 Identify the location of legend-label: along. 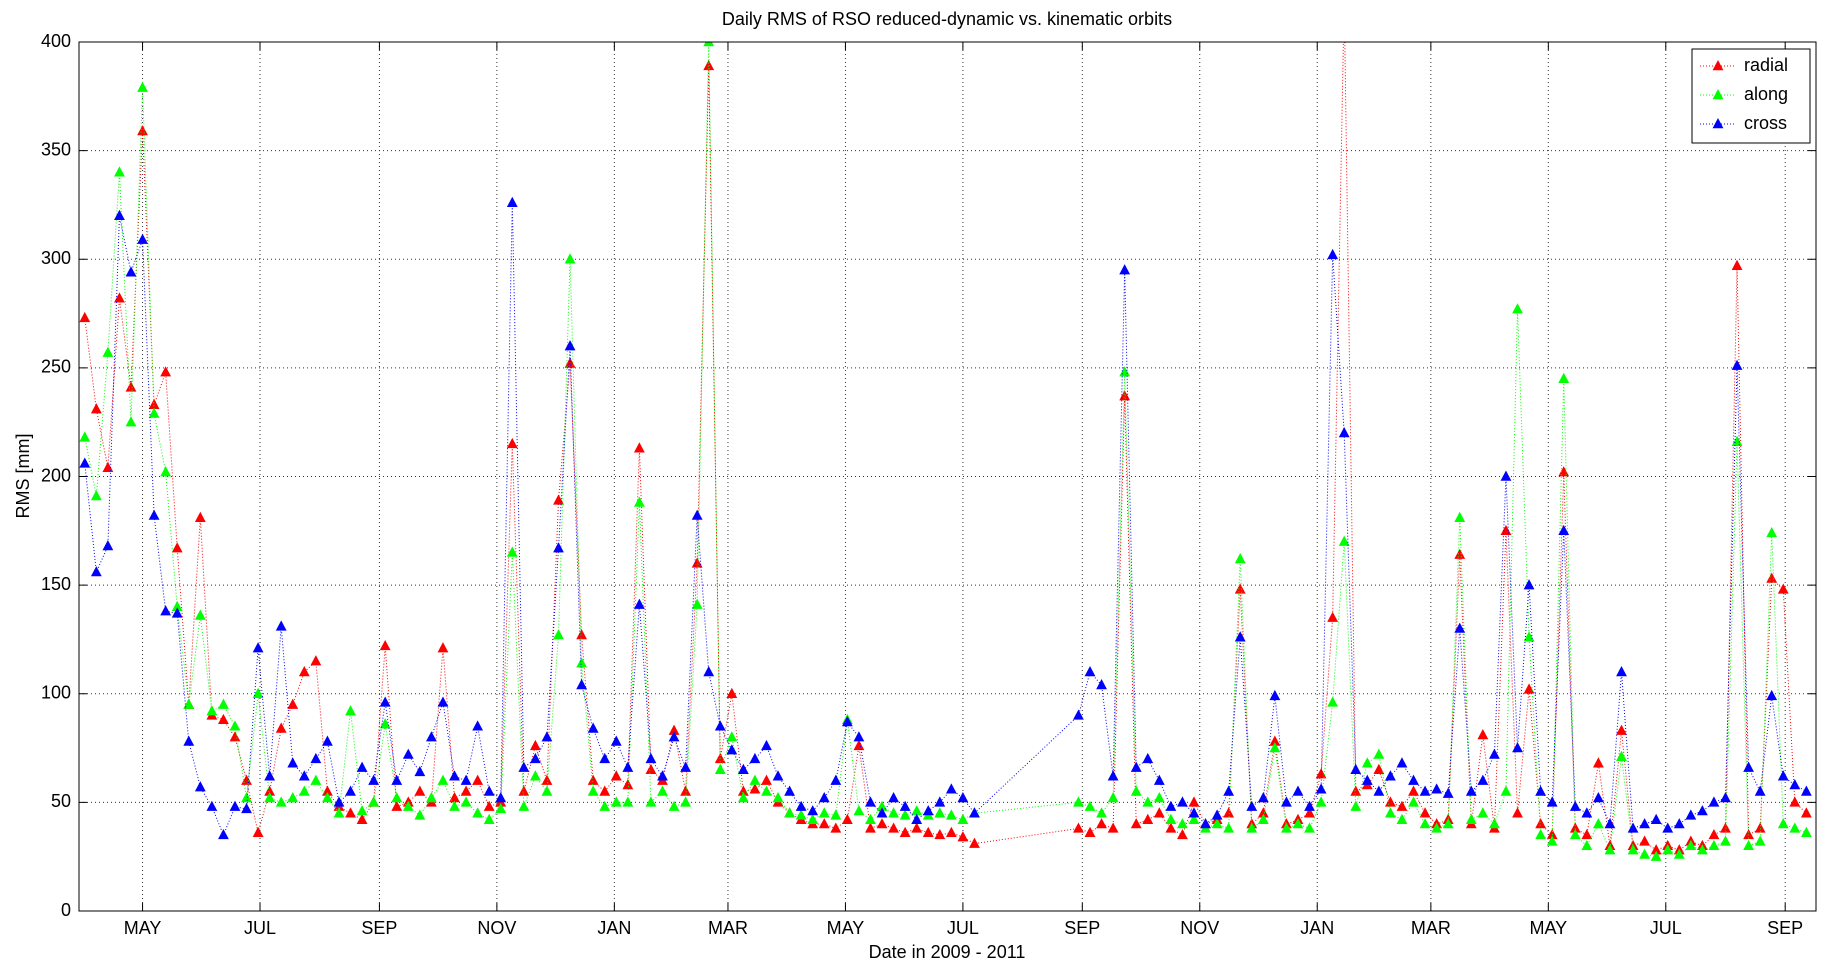
(1766, 94).